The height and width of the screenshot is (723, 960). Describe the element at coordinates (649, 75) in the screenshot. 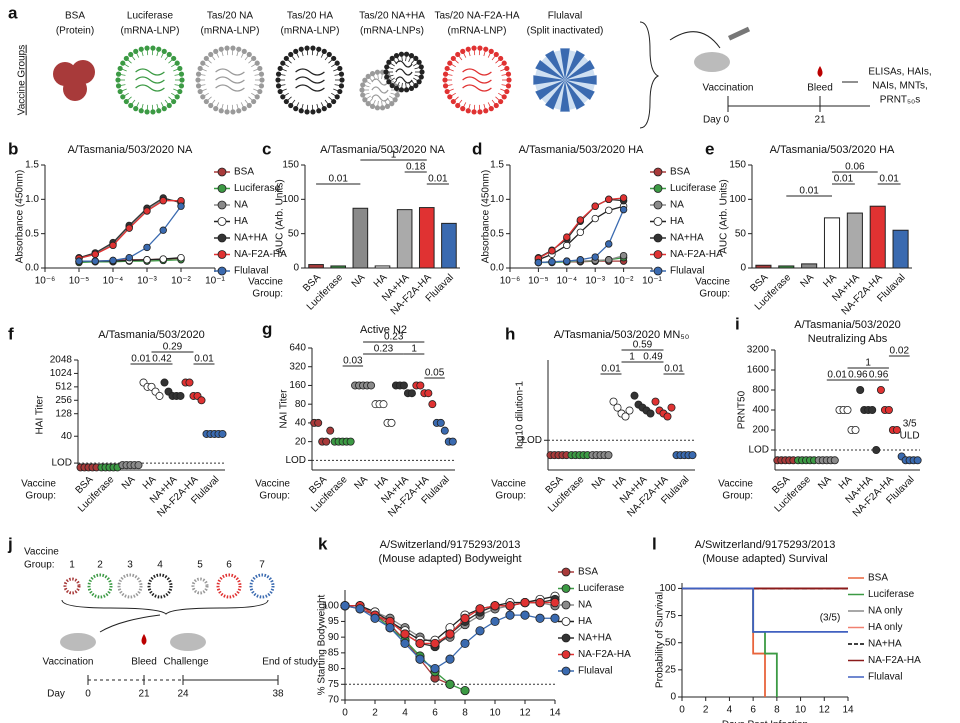

I see `brace` at that location.